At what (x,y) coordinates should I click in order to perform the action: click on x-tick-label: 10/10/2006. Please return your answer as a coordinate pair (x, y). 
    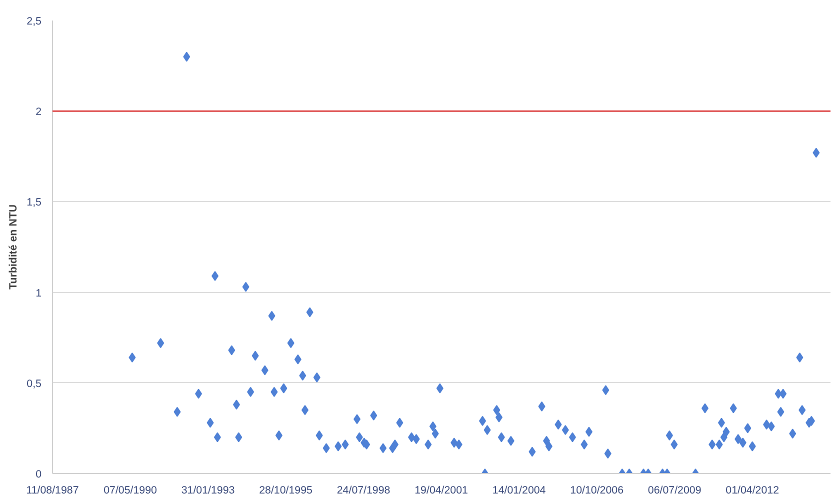
    Looking at the image, I should click on (597, 490).